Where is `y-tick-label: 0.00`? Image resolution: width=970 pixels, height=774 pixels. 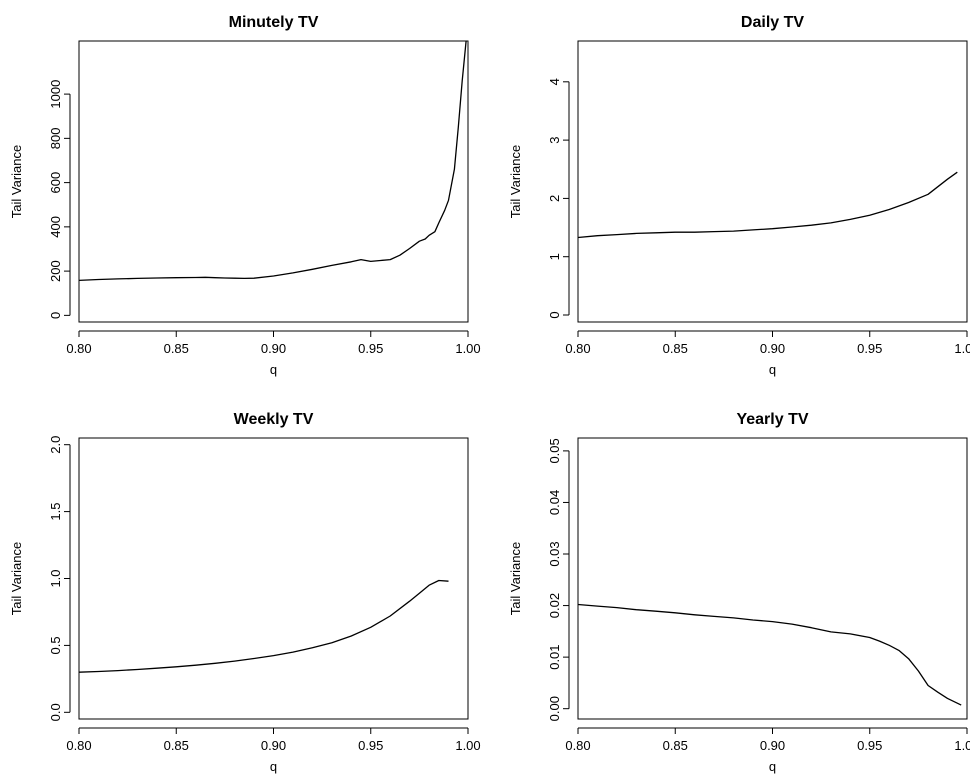
y-tick-label: 0.00 is located at coordinates (554, 708).